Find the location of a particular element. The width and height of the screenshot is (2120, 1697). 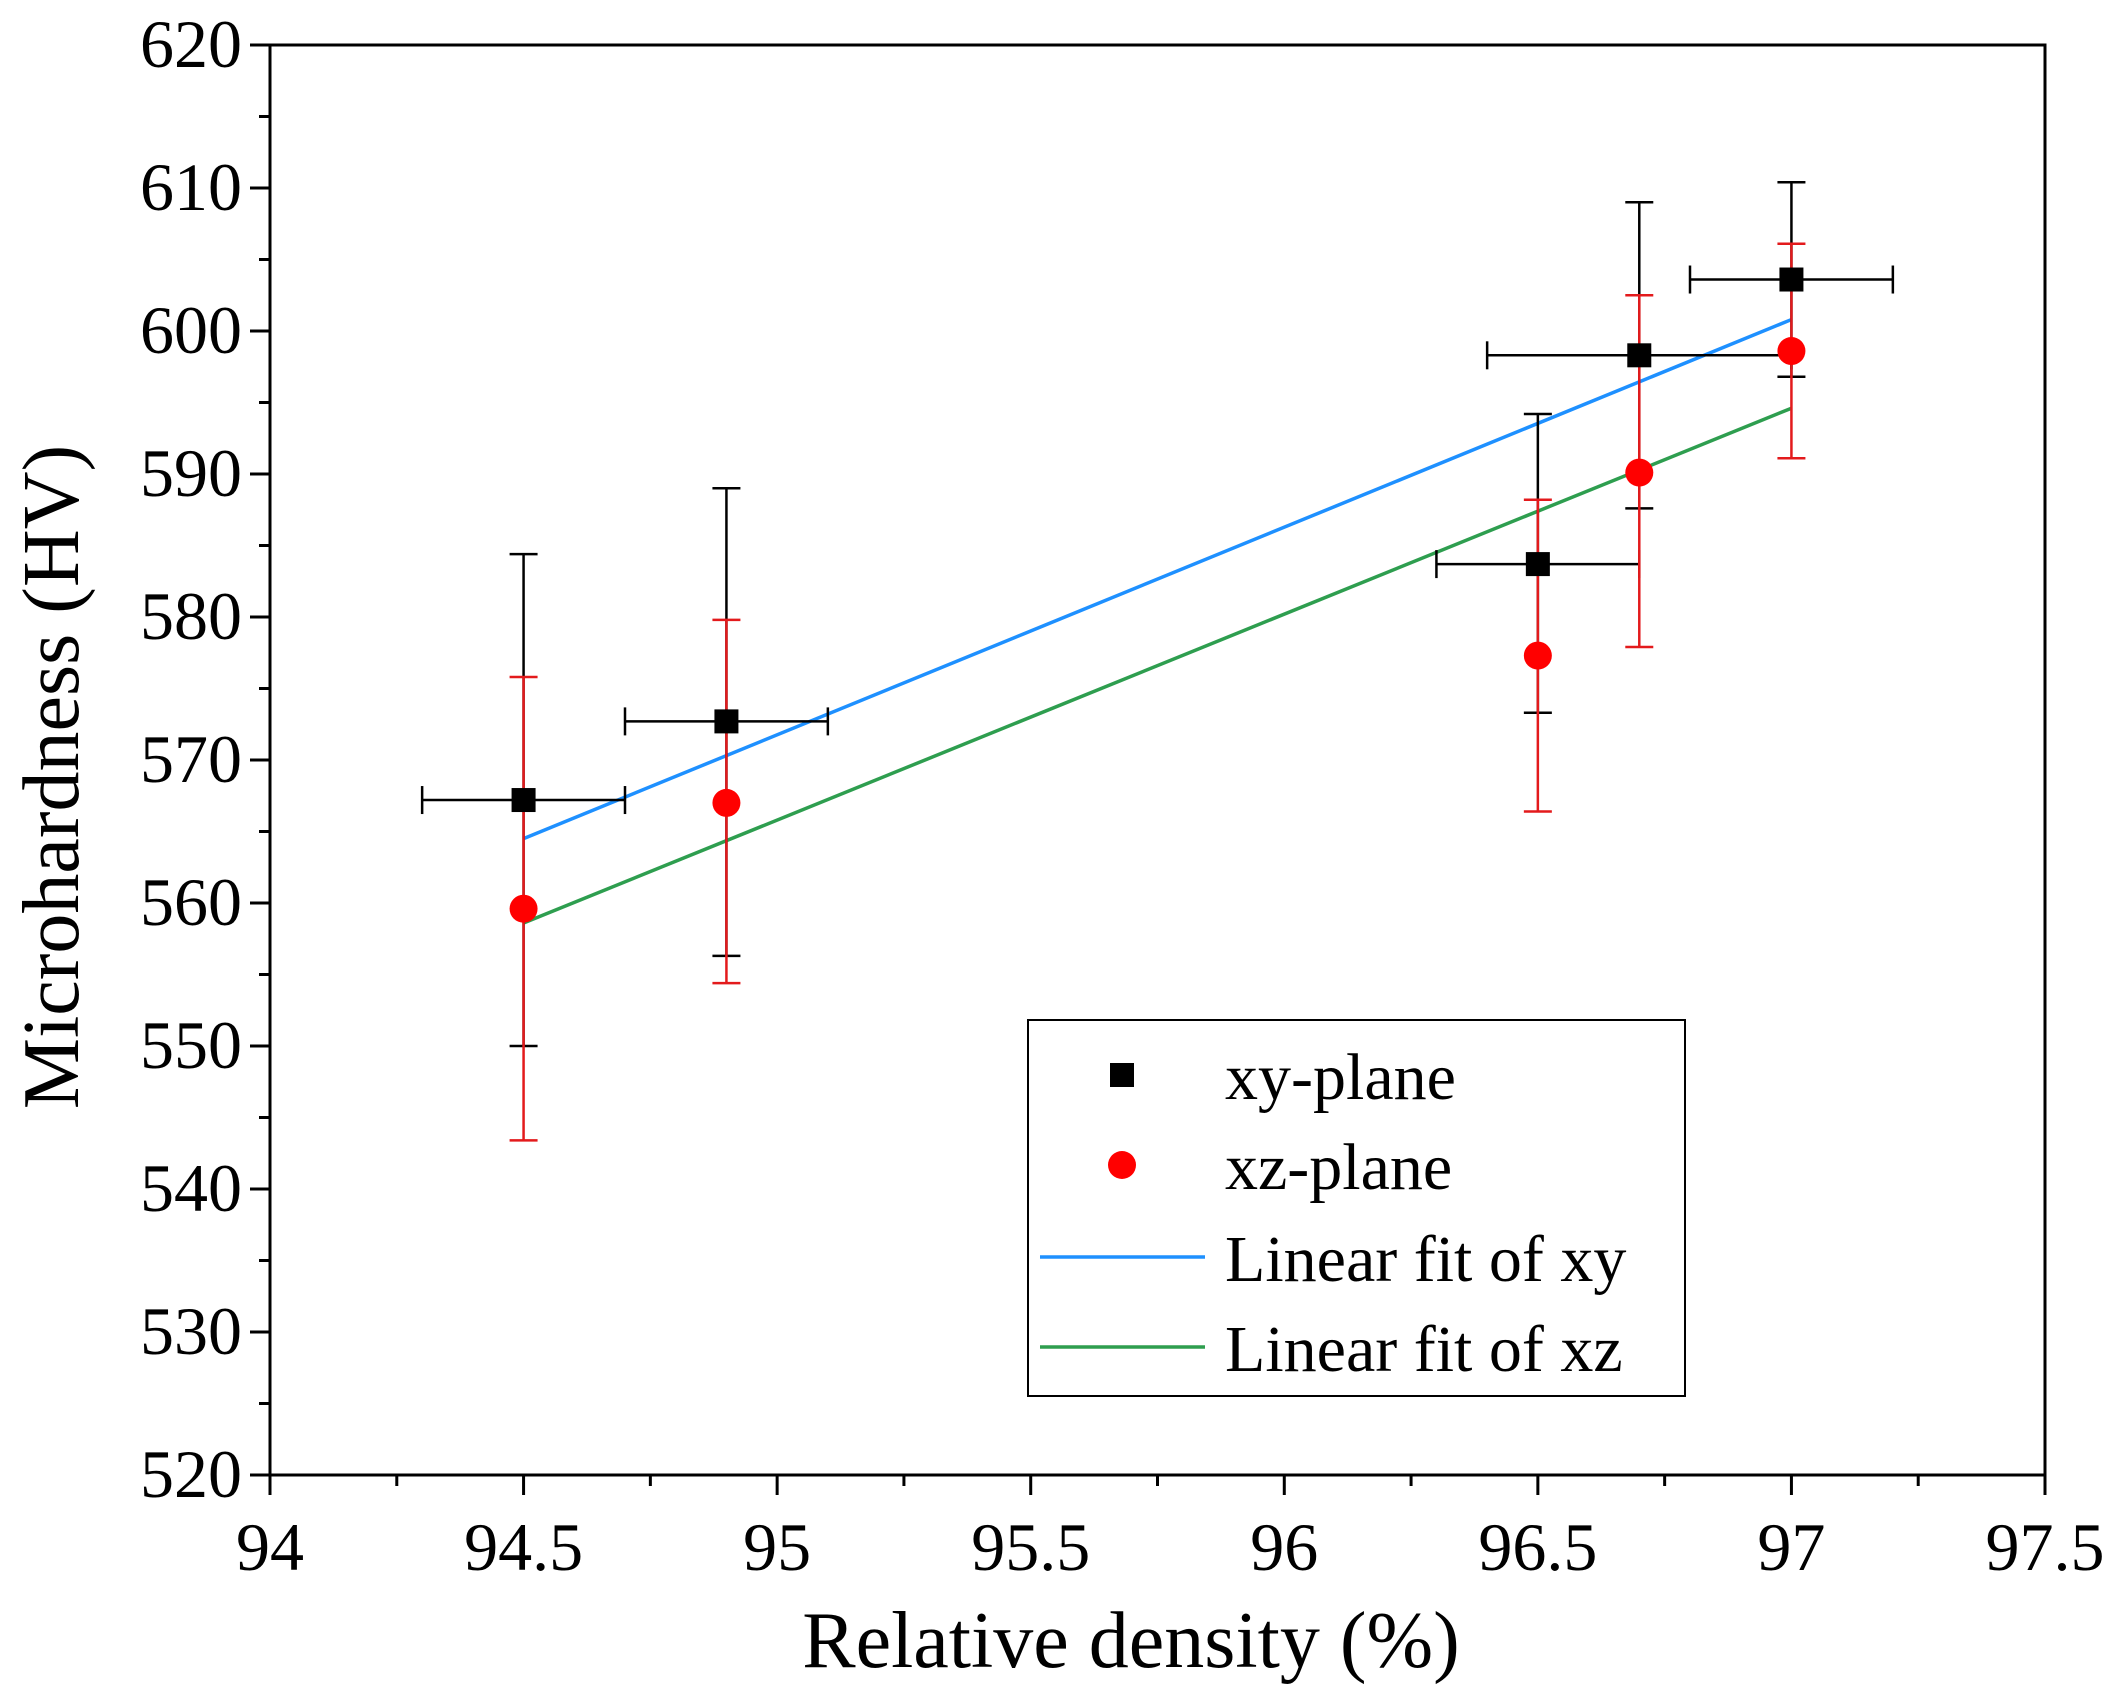

y-tick-label: 570 is located at coordinates (191, 759).